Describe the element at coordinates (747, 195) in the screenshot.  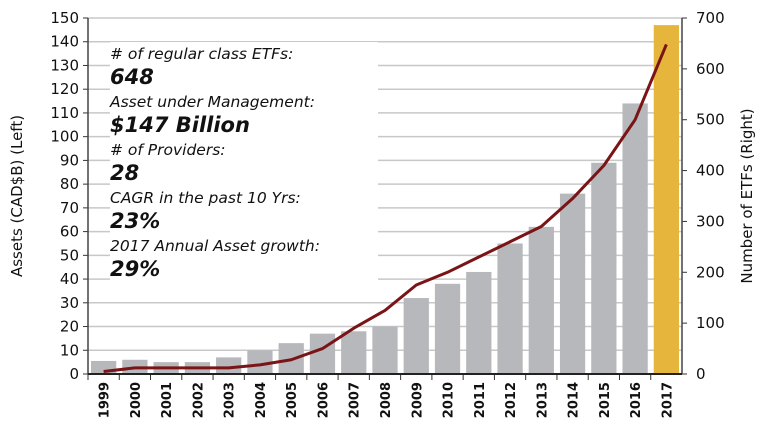
I see `y2-axis-label: Number of ETFs (Right)` at that location.